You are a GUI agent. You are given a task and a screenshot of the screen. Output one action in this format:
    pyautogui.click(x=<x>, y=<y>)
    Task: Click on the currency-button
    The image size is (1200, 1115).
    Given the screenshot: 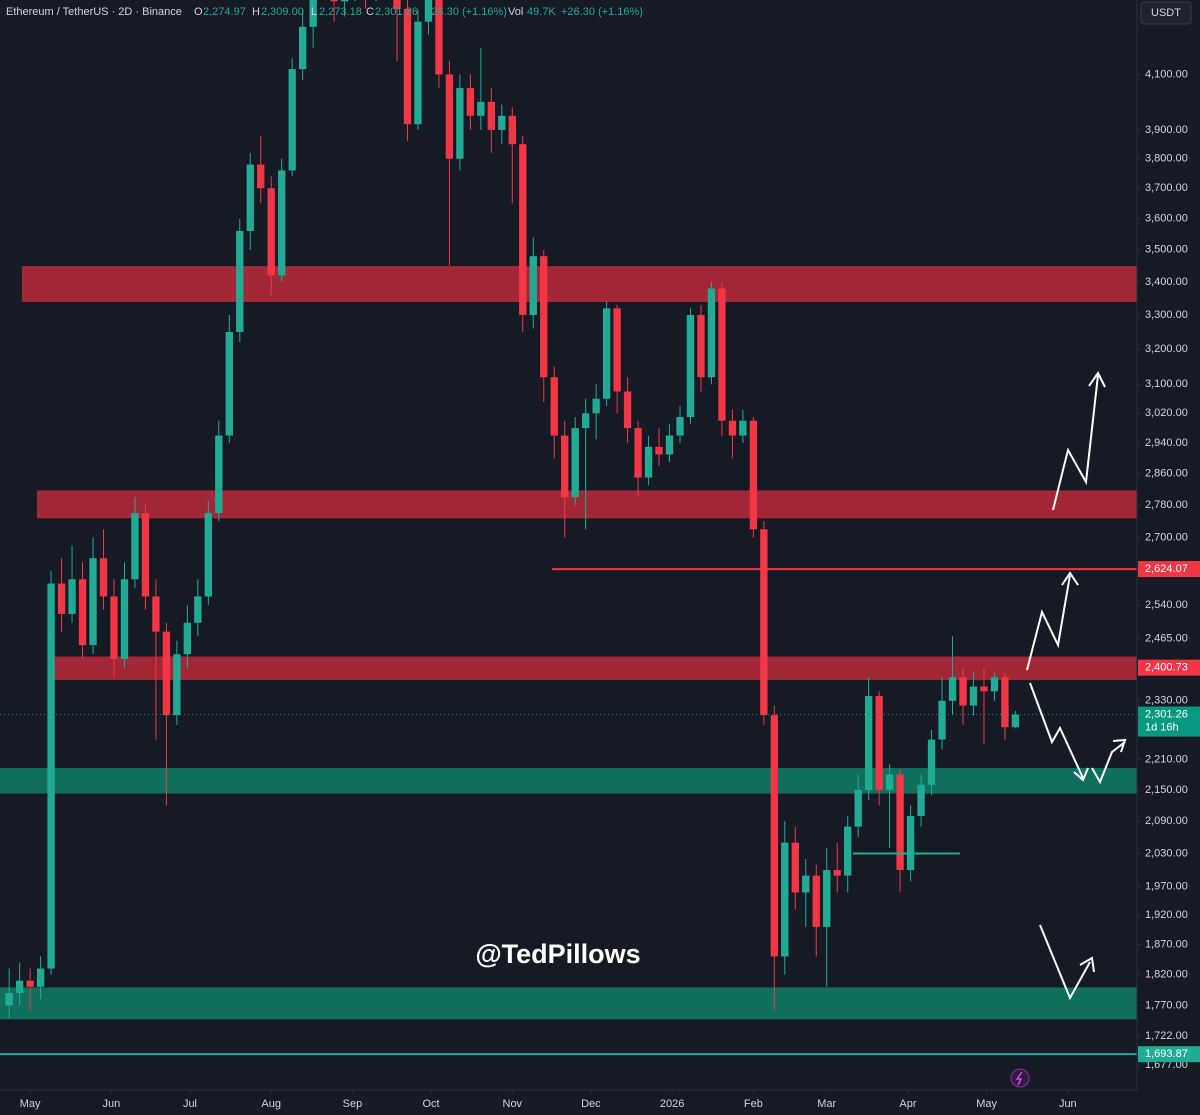 What is the action you would take?
    pyautogui.click(x=1166, y=13)
    